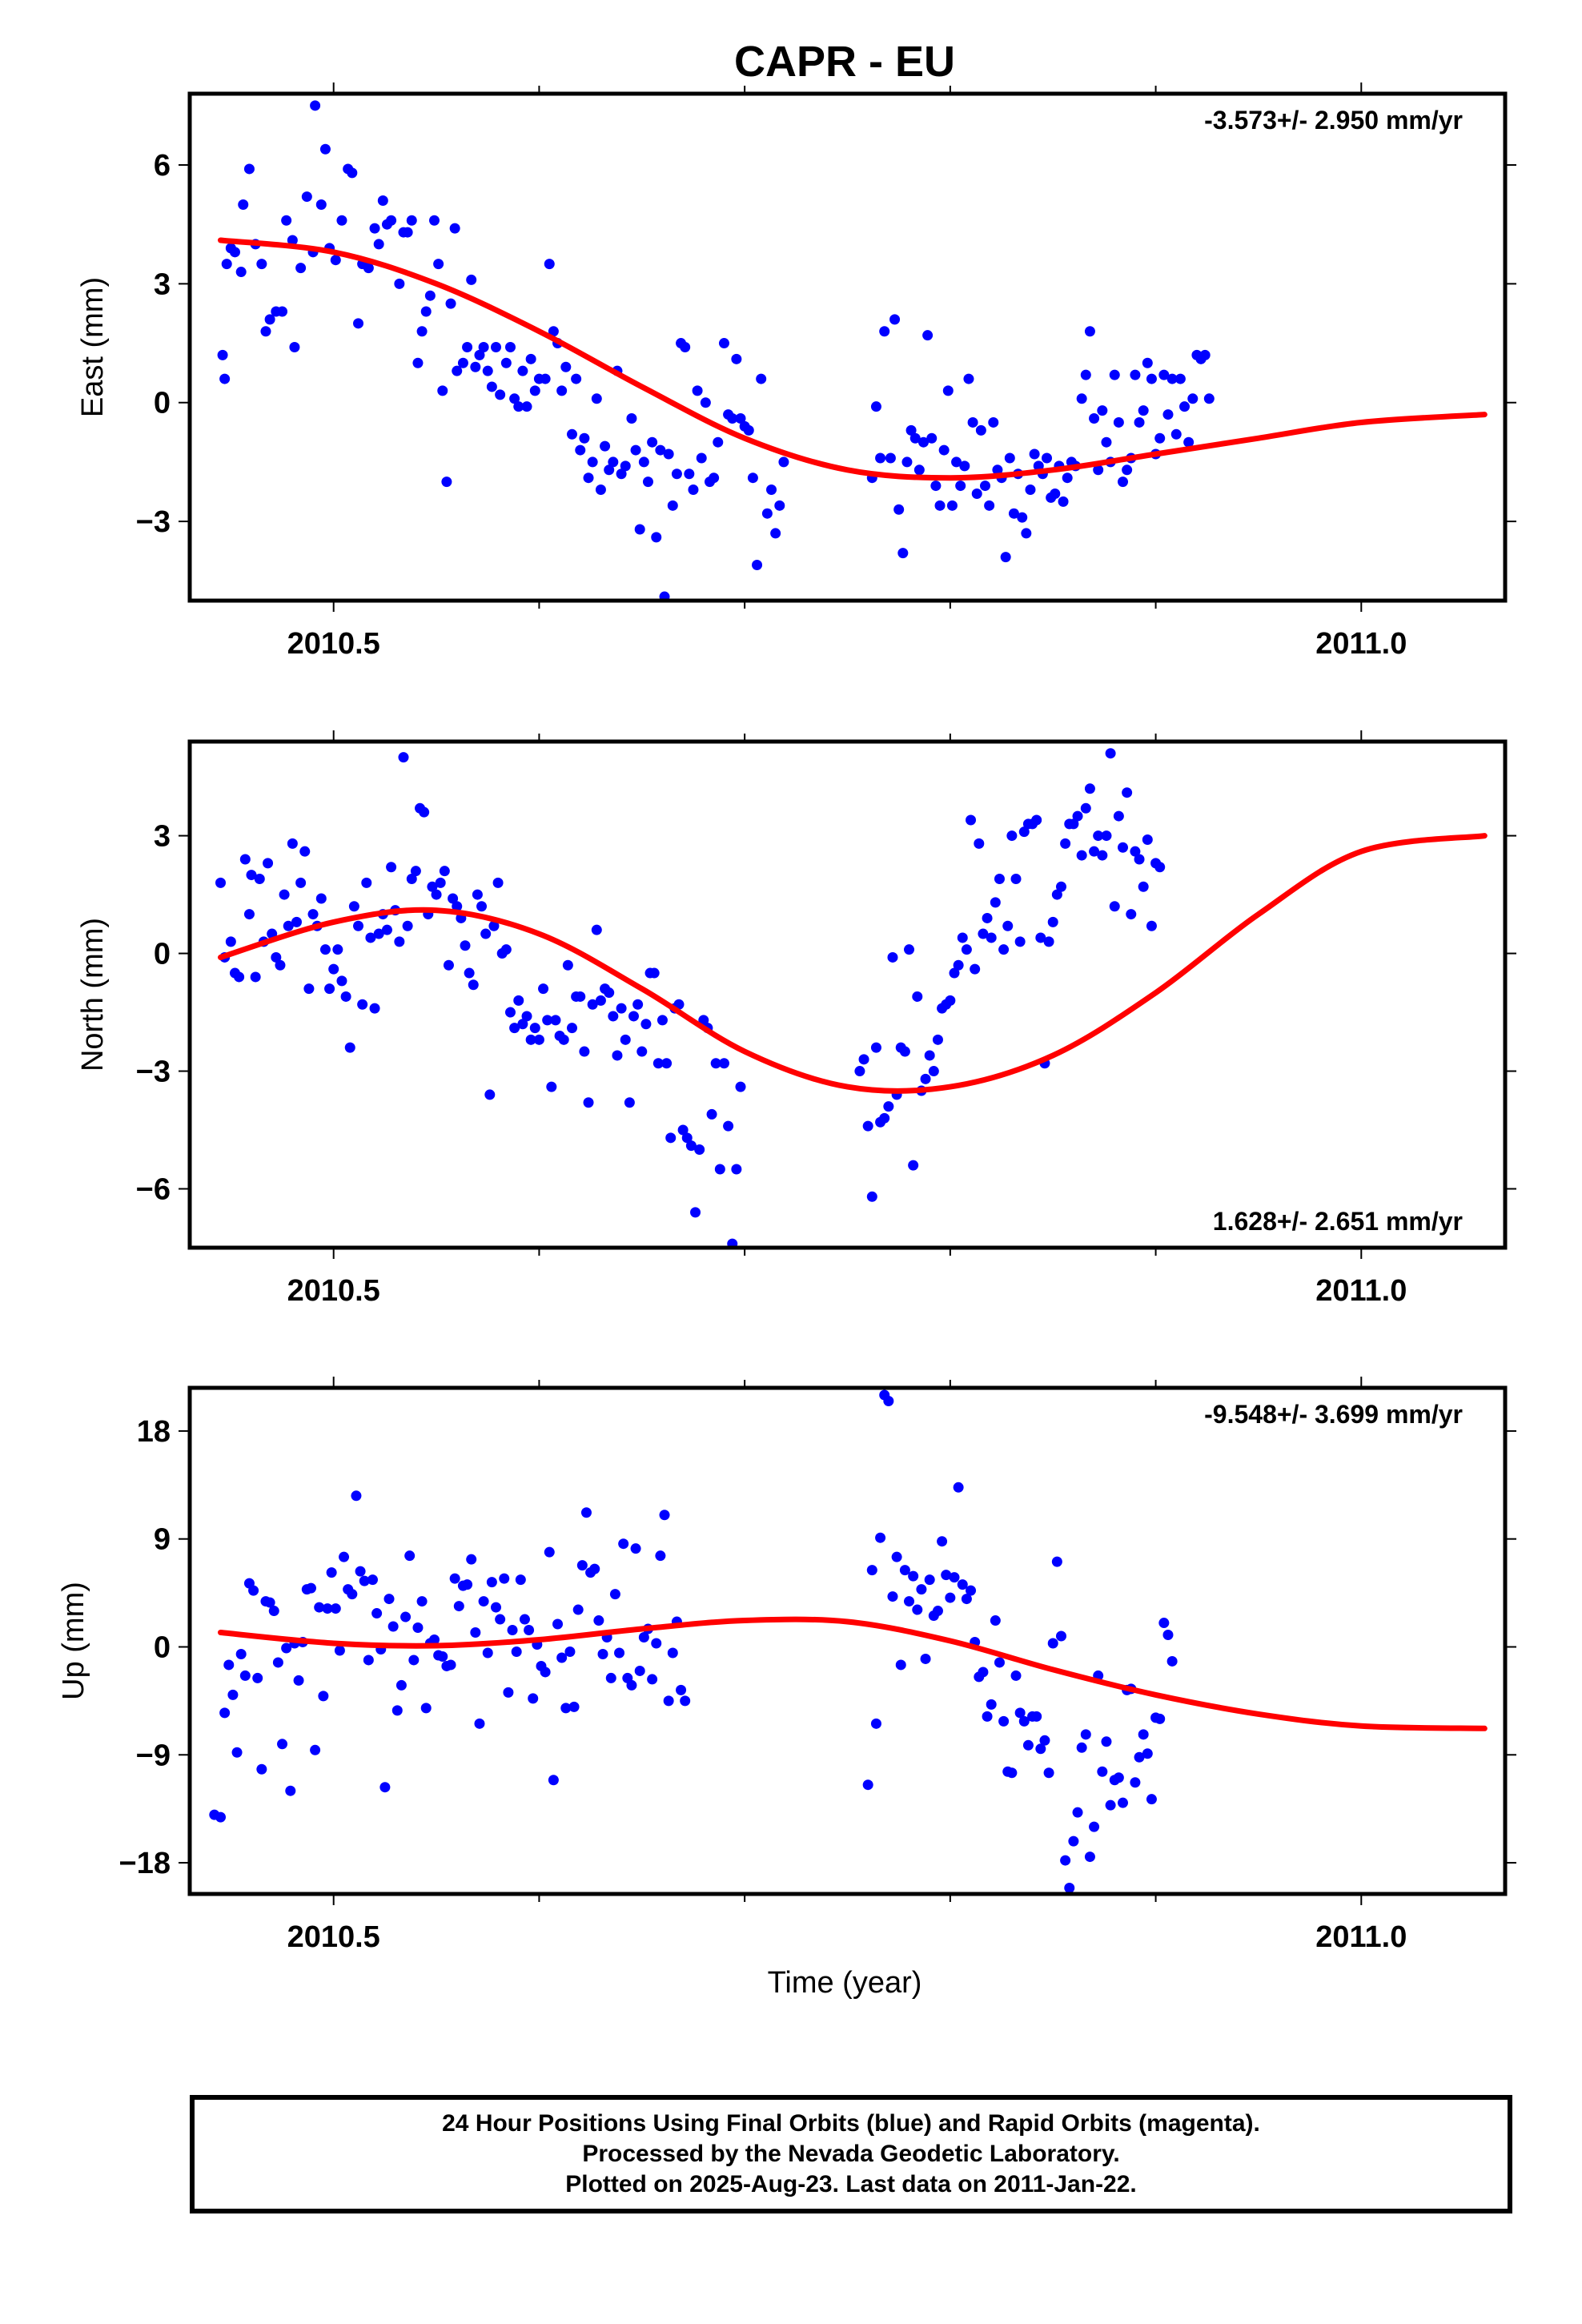 This screenshot has width=1582, height=2324. Describe the element at coordinates (154, 1190) in the screenshot. I see `y-tick-label: −6` at that location.